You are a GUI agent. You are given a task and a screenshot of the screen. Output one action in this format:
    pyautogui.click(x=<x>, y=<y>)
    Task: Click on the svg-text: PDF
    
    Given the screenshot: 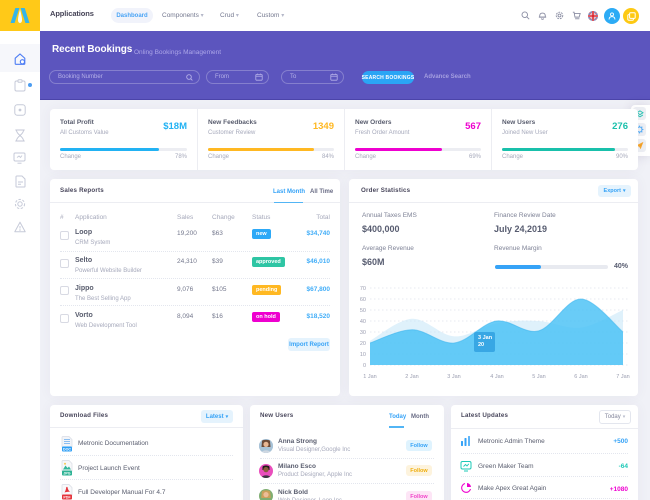 What is the action you would take?
    pyautogui.click(x=67, y=497)
    